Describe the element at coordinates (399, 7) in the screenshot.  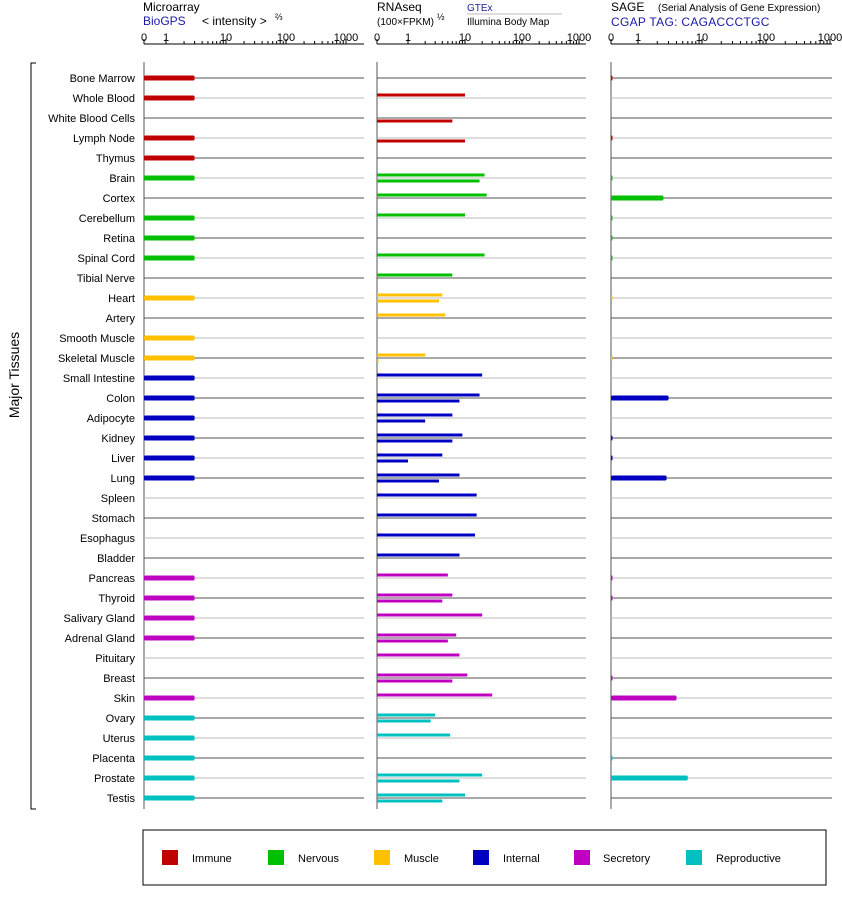
I see `rnaseq-title: RNAseq` at that location.